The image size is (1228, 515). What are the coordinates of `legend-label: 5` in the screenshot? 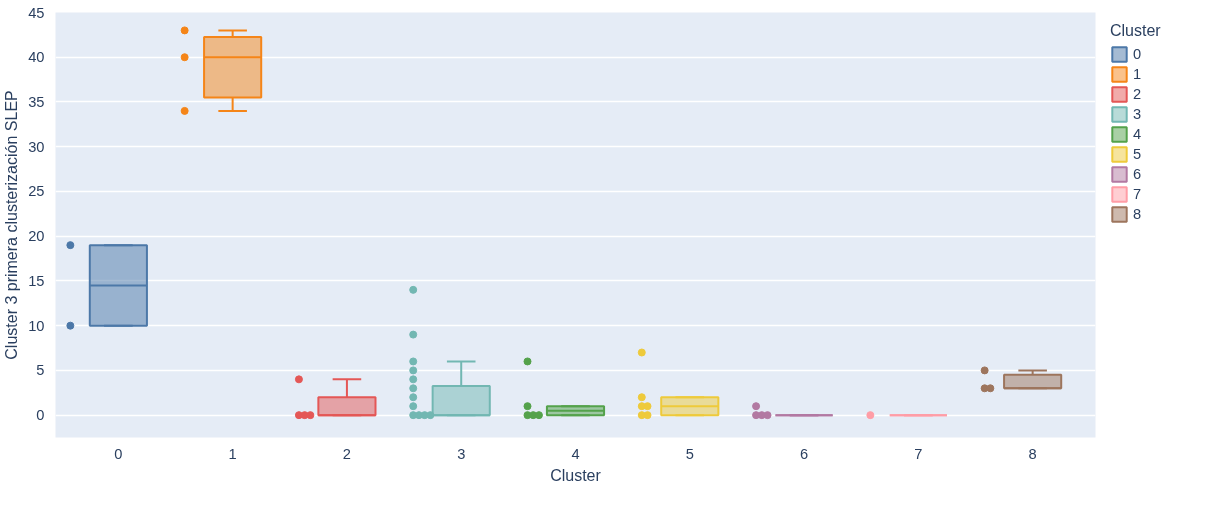 It's located at (1138, 154).